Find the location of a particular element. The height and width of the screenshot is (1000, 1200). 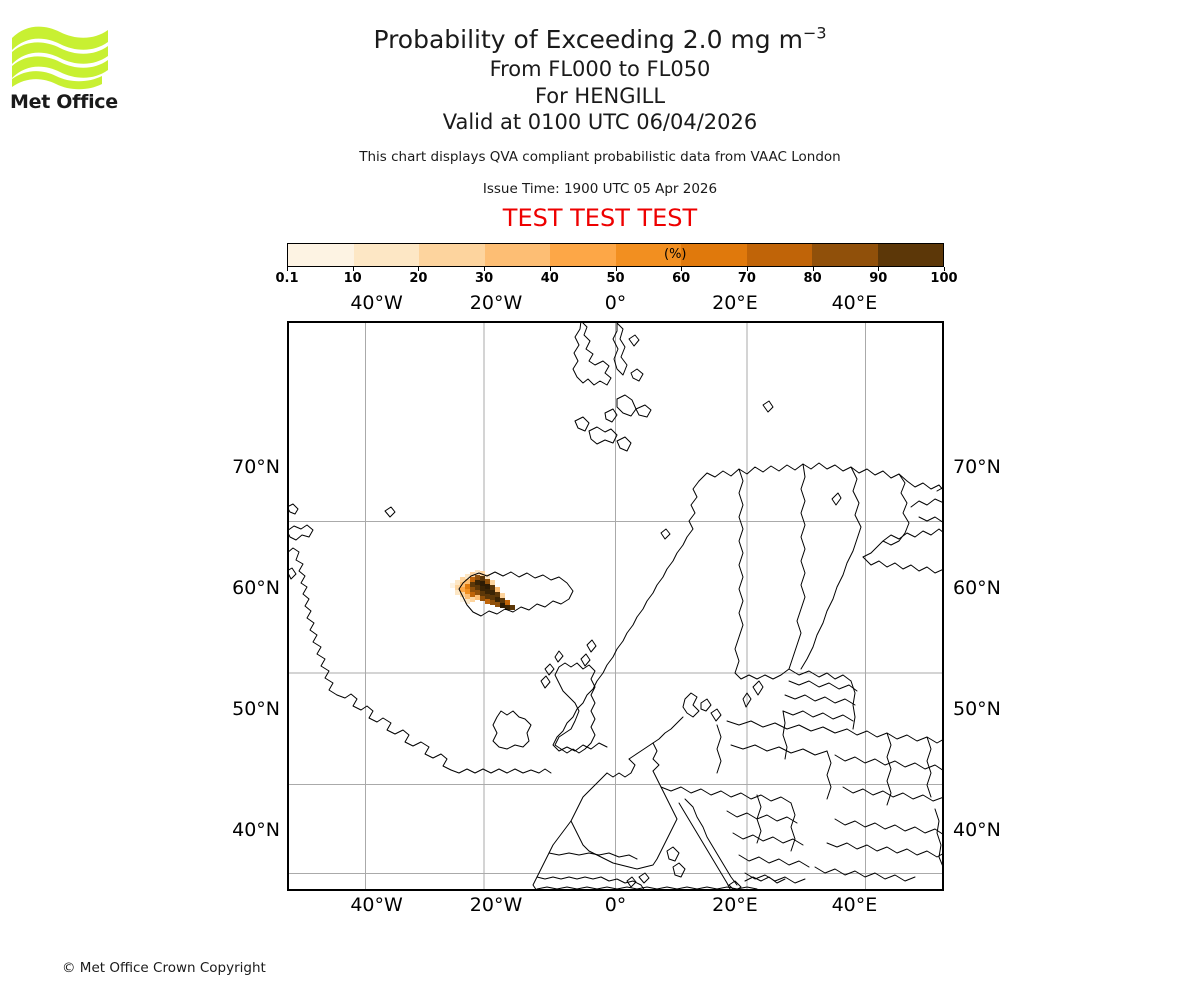

lat-label-left-70: 70°N is located at coordinates (256, 466).